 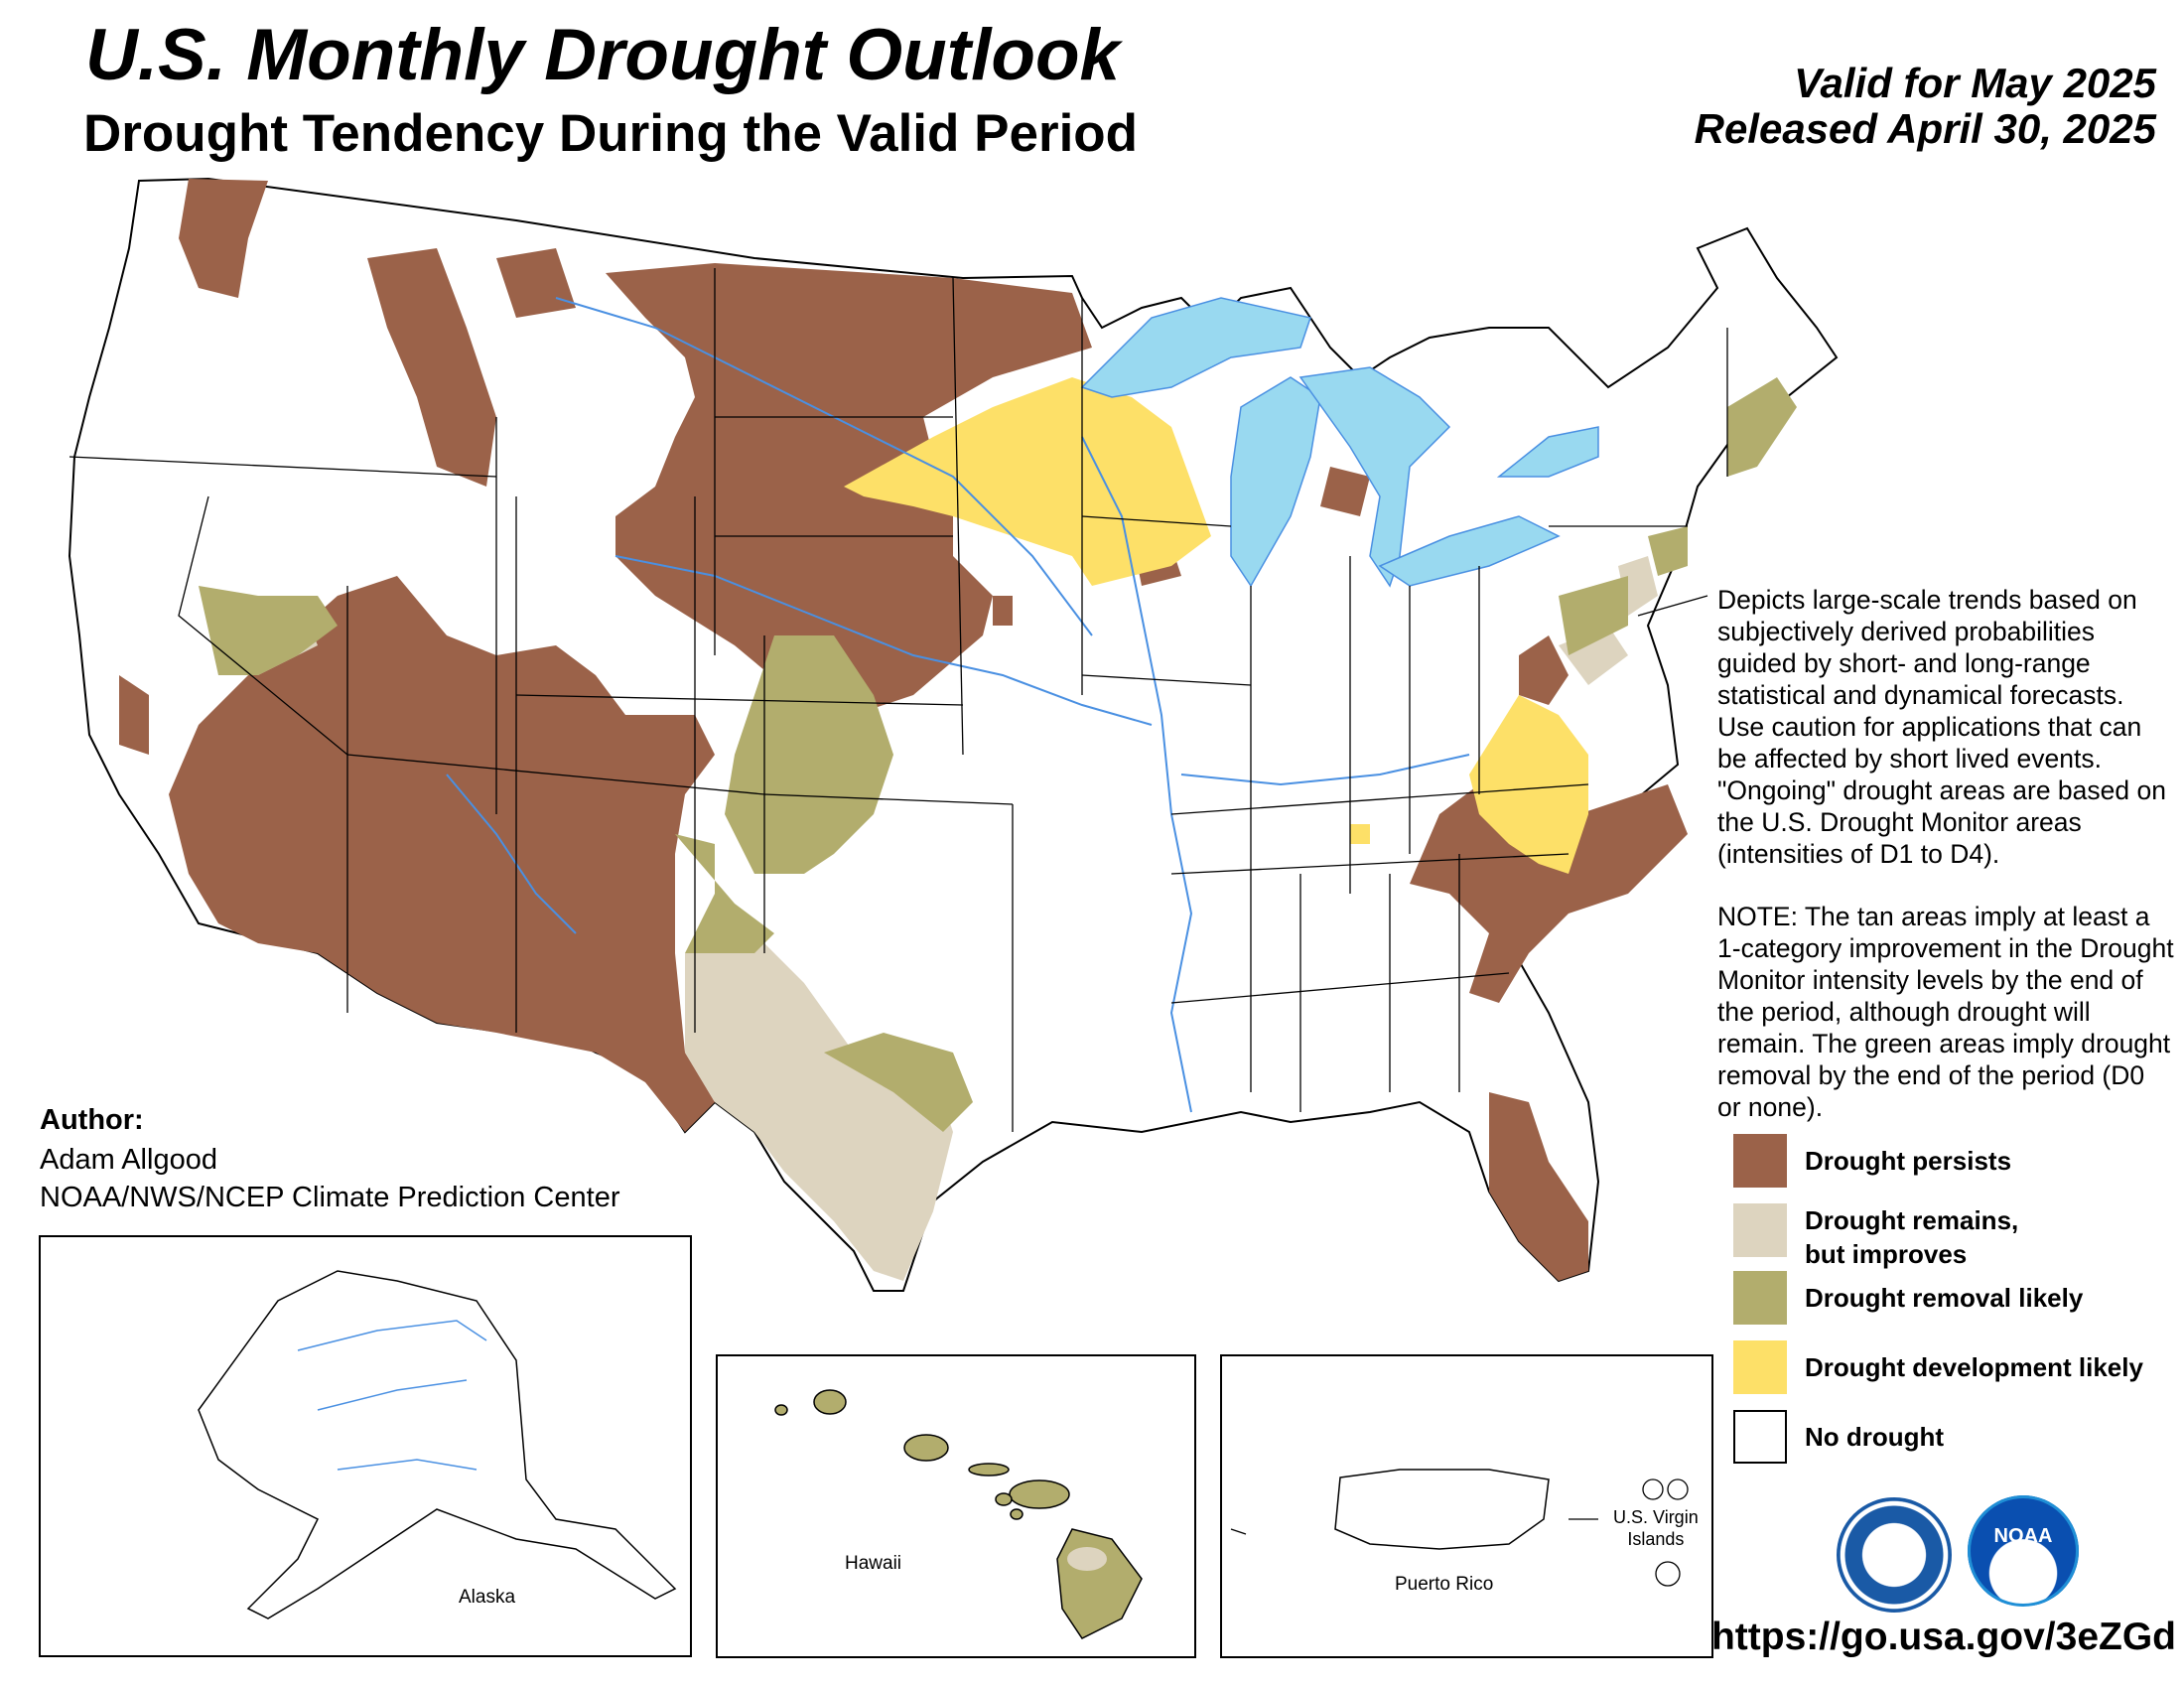 What do you see at coordinates (603, 55) in the screenshot?
I see `page-title: U.S. Monthly Drought Outlook` at bounding box center [603, 55].